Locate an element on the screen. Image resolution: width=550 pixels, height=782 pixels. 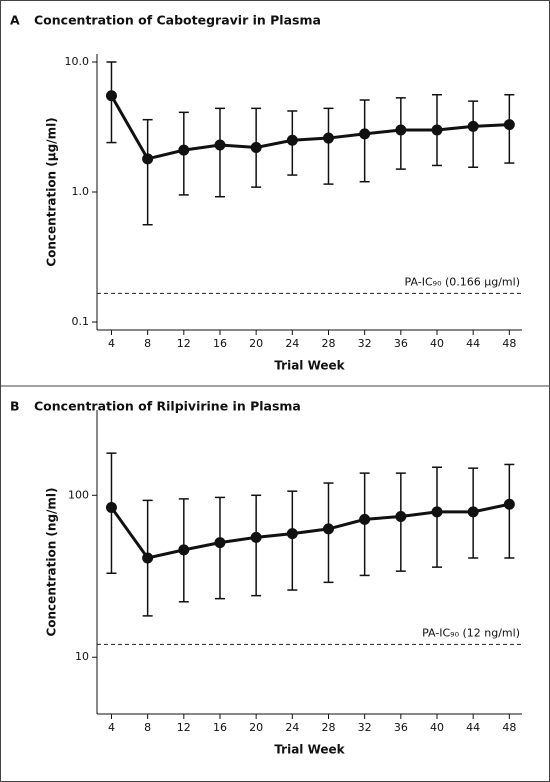
reference-label: PA-IC₉₀ (12 ng/ml) is located at coordinates (471, 632).